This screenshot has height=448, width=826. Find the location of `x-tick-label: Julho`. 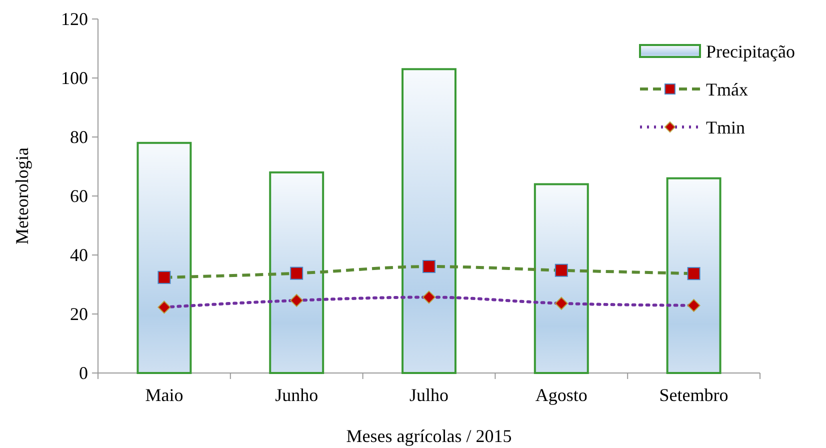

x-tick-label: Julho is located at coordinates (429, 395).